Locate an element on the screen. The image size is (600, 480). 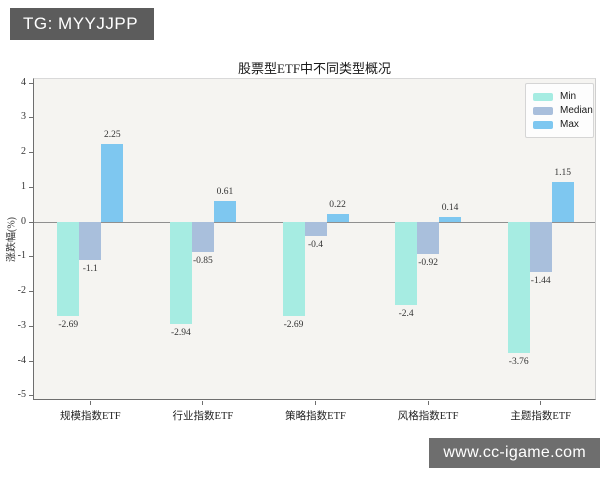
chart-title: 股票型ETF中不同类型概况 is located at coordinates (314, 68).